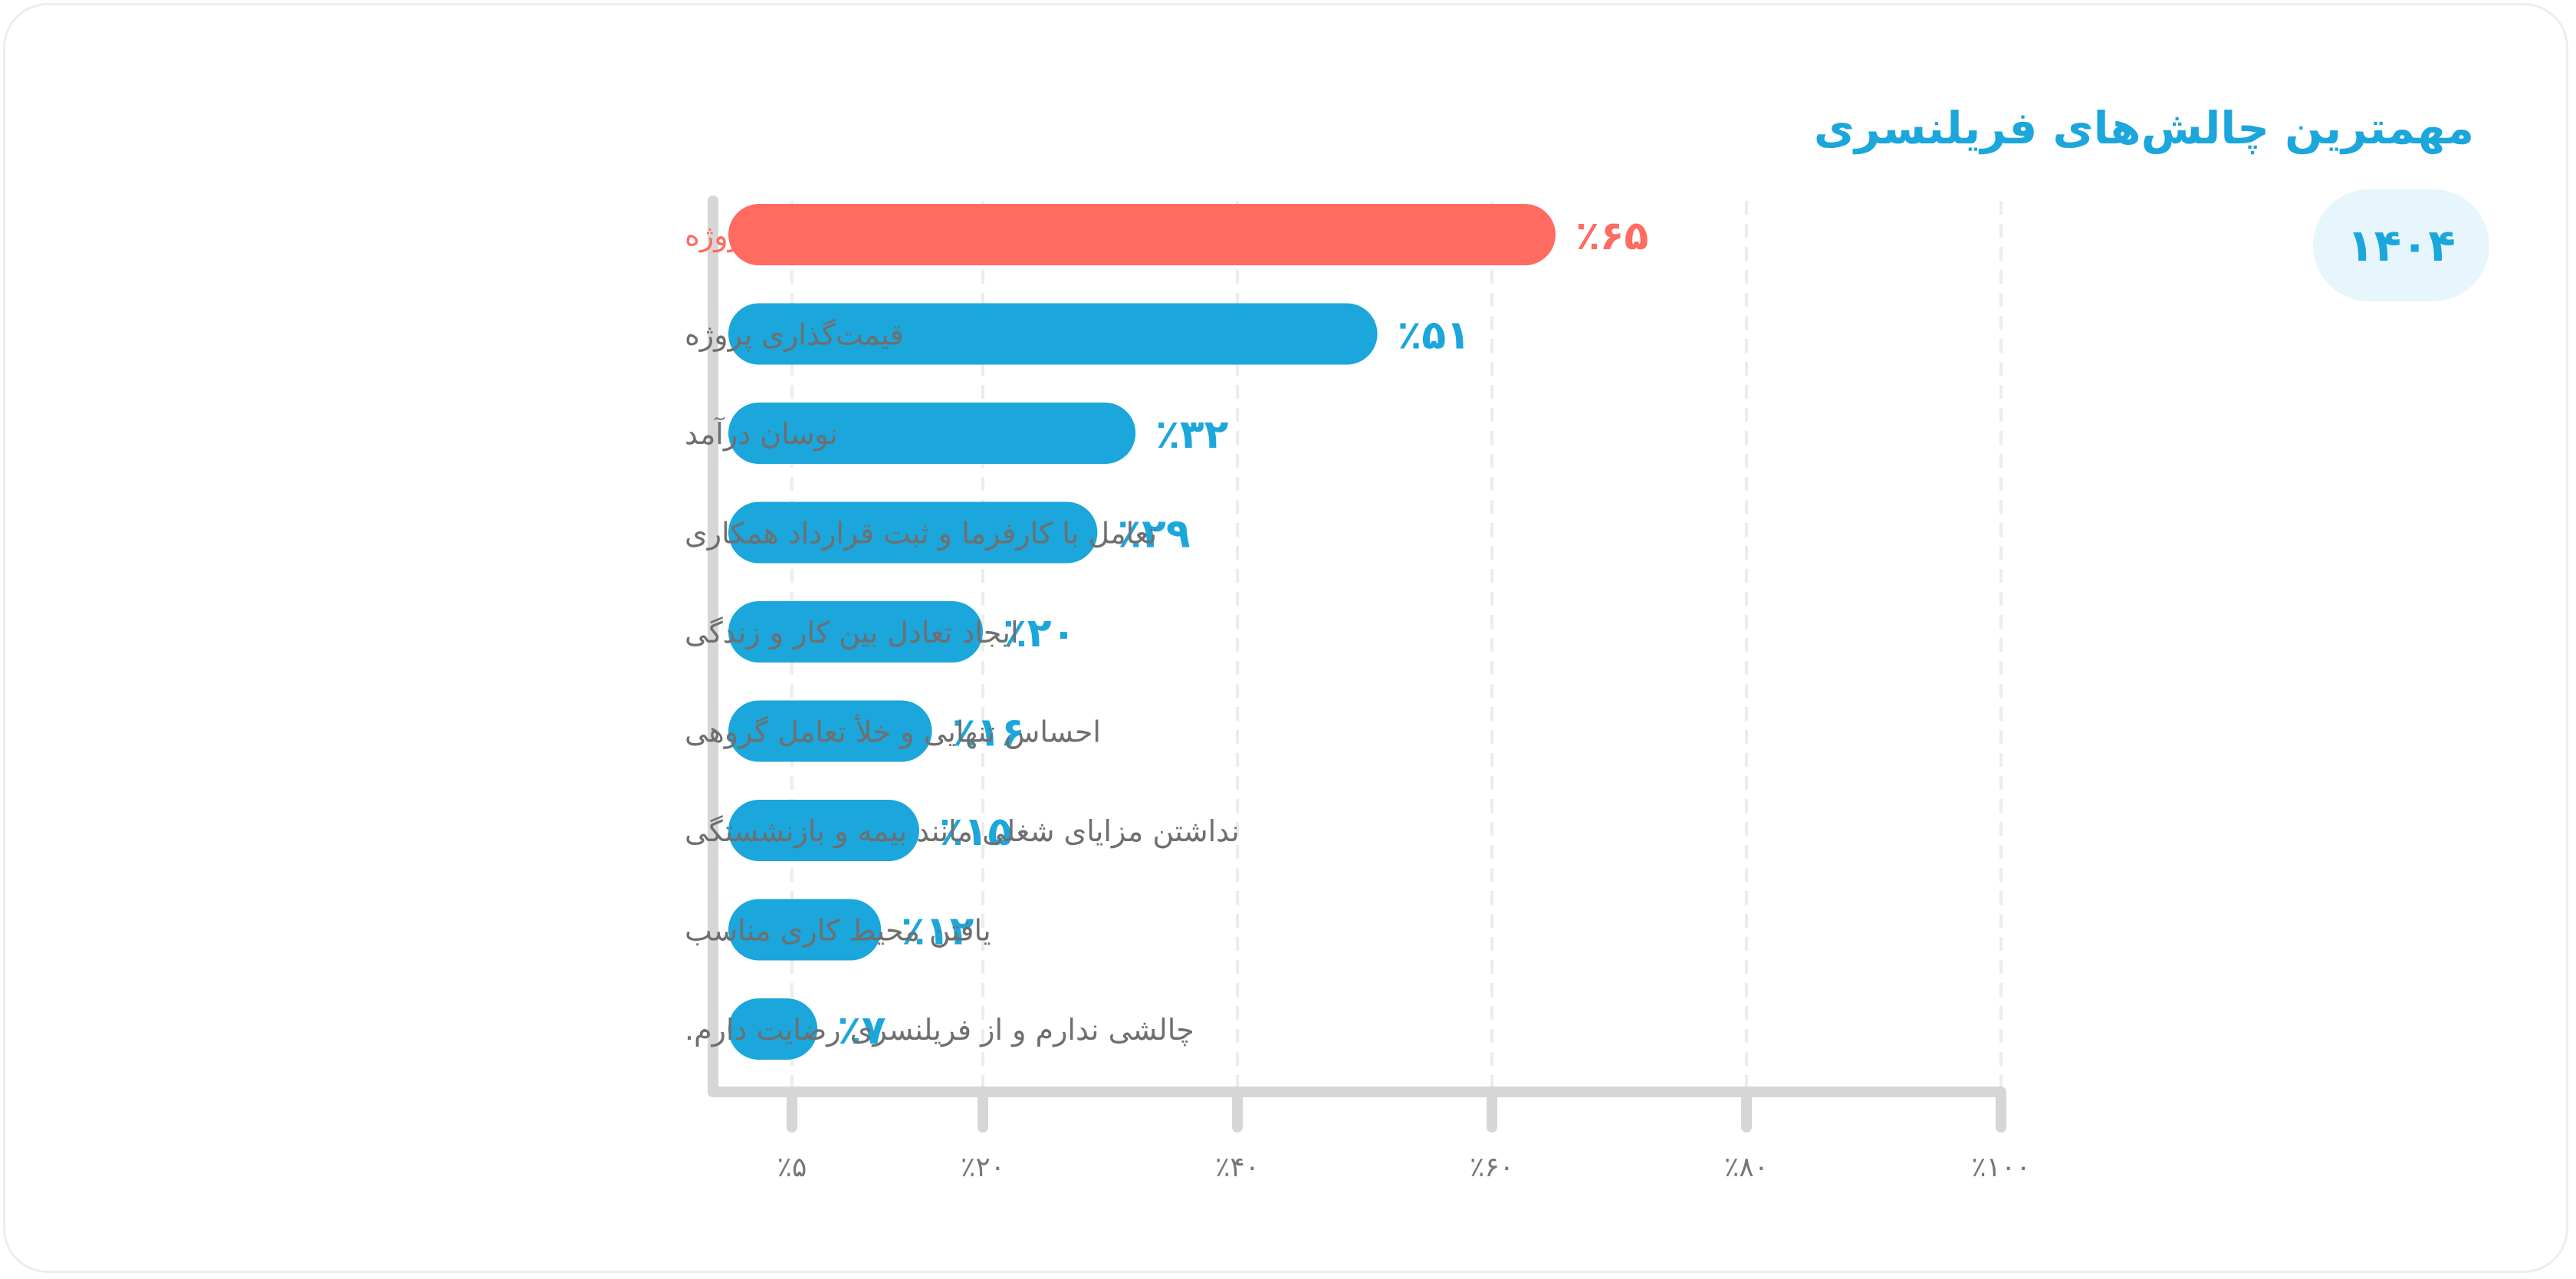 Image resolution: width=2576 pixels, height=1279 pixels. What do you see at coordinates (1192, 435) in the screenshot?
I see `bar-value-label: ٪۳۲` at bounding box center [1192, 435].